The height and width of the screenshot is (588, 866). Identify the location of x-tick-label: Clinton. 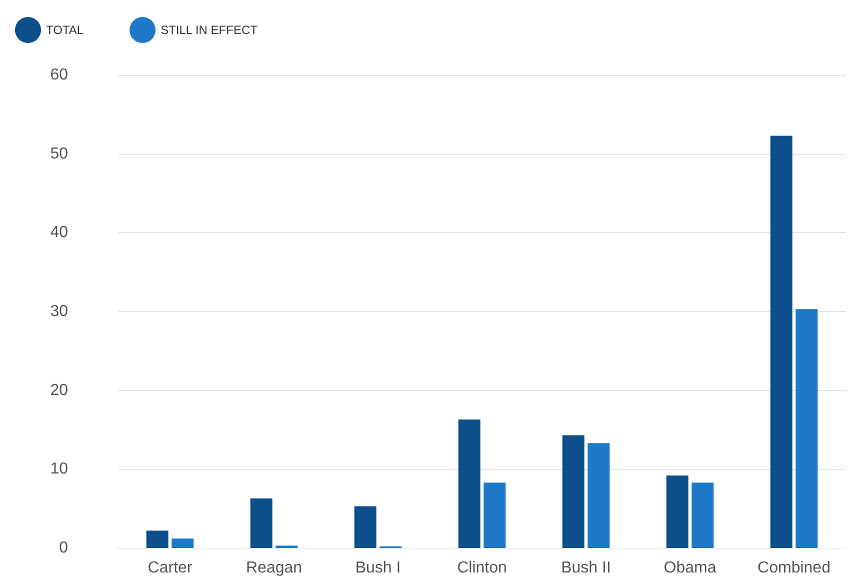
(482, 568).